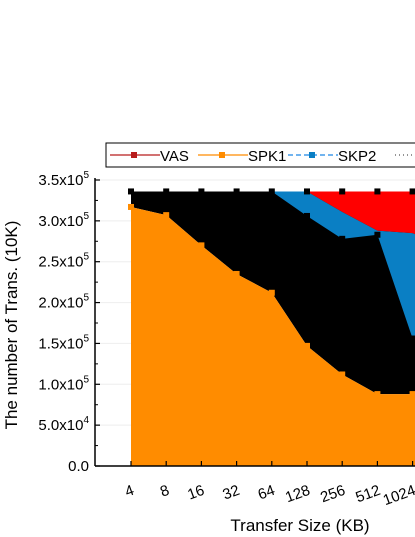 The image size is (415, 537). Describe the element at coordinates (297, 494) in the screenshot. I see `x-tick-label-128: 128` at that location.